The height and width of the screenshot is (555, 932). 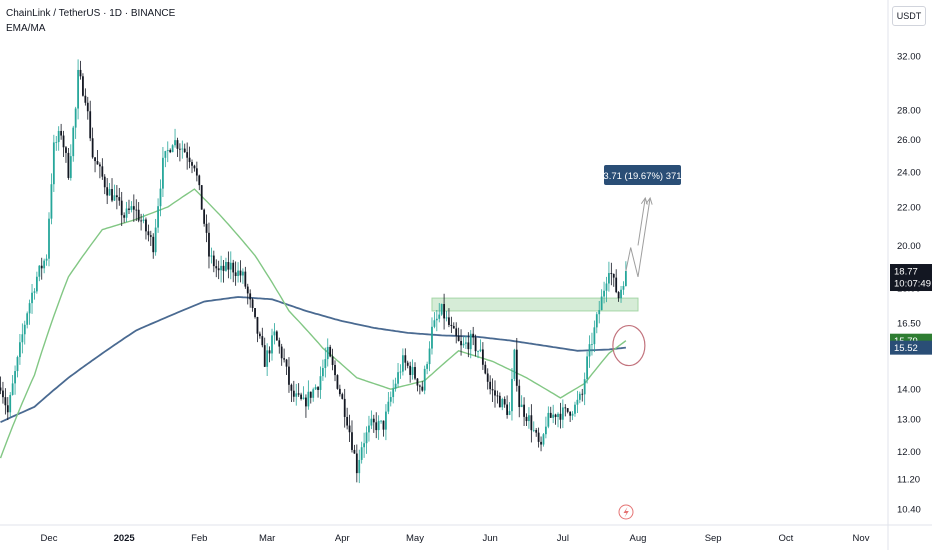 What do you see at coordinates (626, 512) in the screenshot?
I see `flash-icon` at bounding box center [626, 512].